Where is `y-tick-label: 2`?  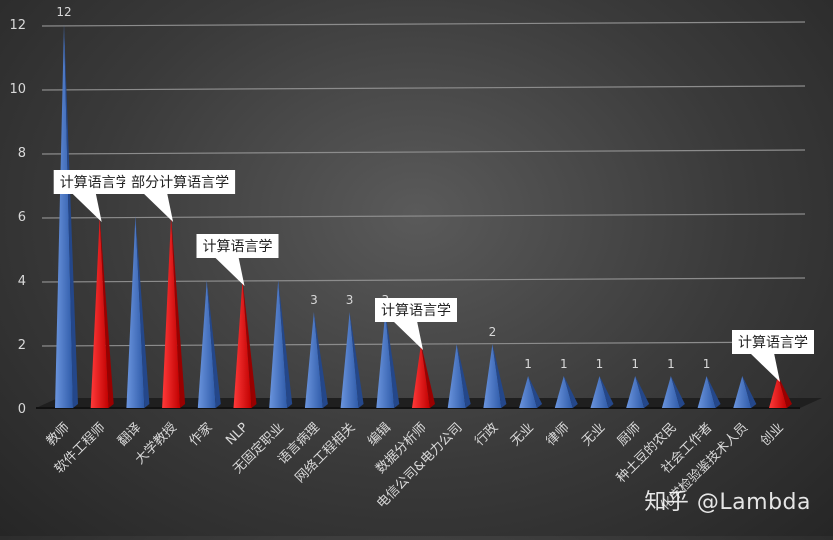 y-tick-label: 2 is located at coordinates (22, 345).